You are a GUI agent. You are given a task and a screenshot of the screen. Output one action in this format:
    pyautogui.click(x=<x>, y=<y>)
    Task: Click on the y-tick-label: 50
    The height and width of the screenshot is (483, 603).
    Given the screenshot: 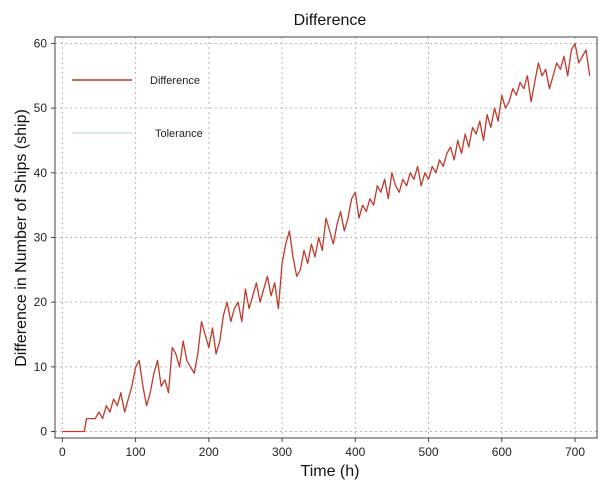 What is the action you would take?
    pyautogui.click(x=41, y=108)
    